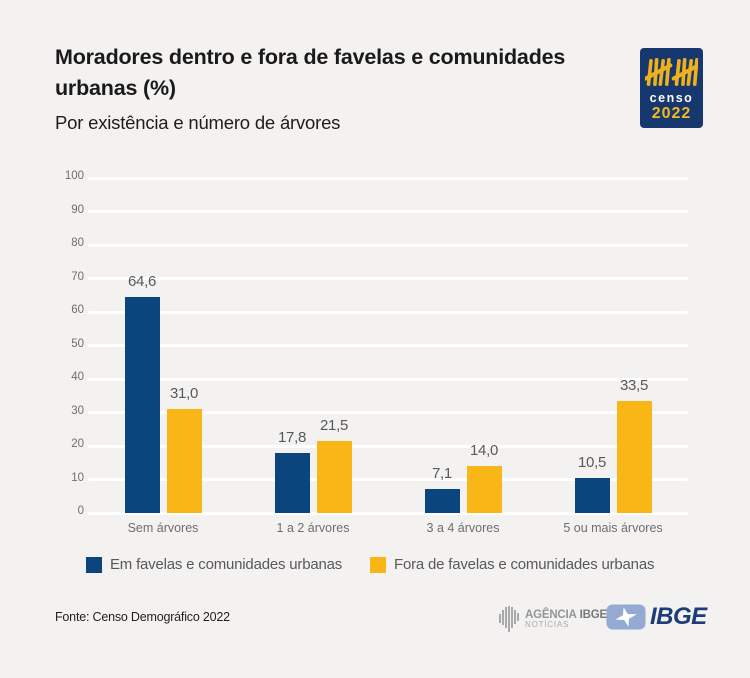 This screenshot has height=678, width=750. What do you see at coordinates (378, 564) in the screenshot?
I see `legend-swatch-yellow` at bounding box center [378, 564].